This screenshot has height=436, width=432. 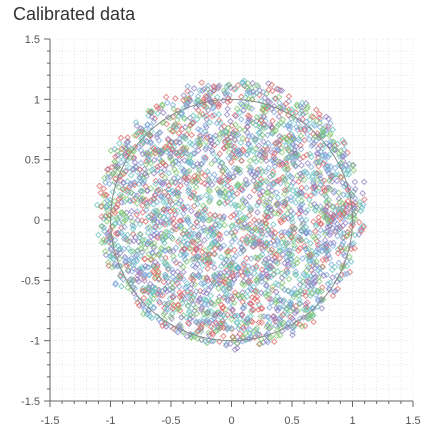 I want to click on x-tick-label: 0, so click(x=231, y=421).